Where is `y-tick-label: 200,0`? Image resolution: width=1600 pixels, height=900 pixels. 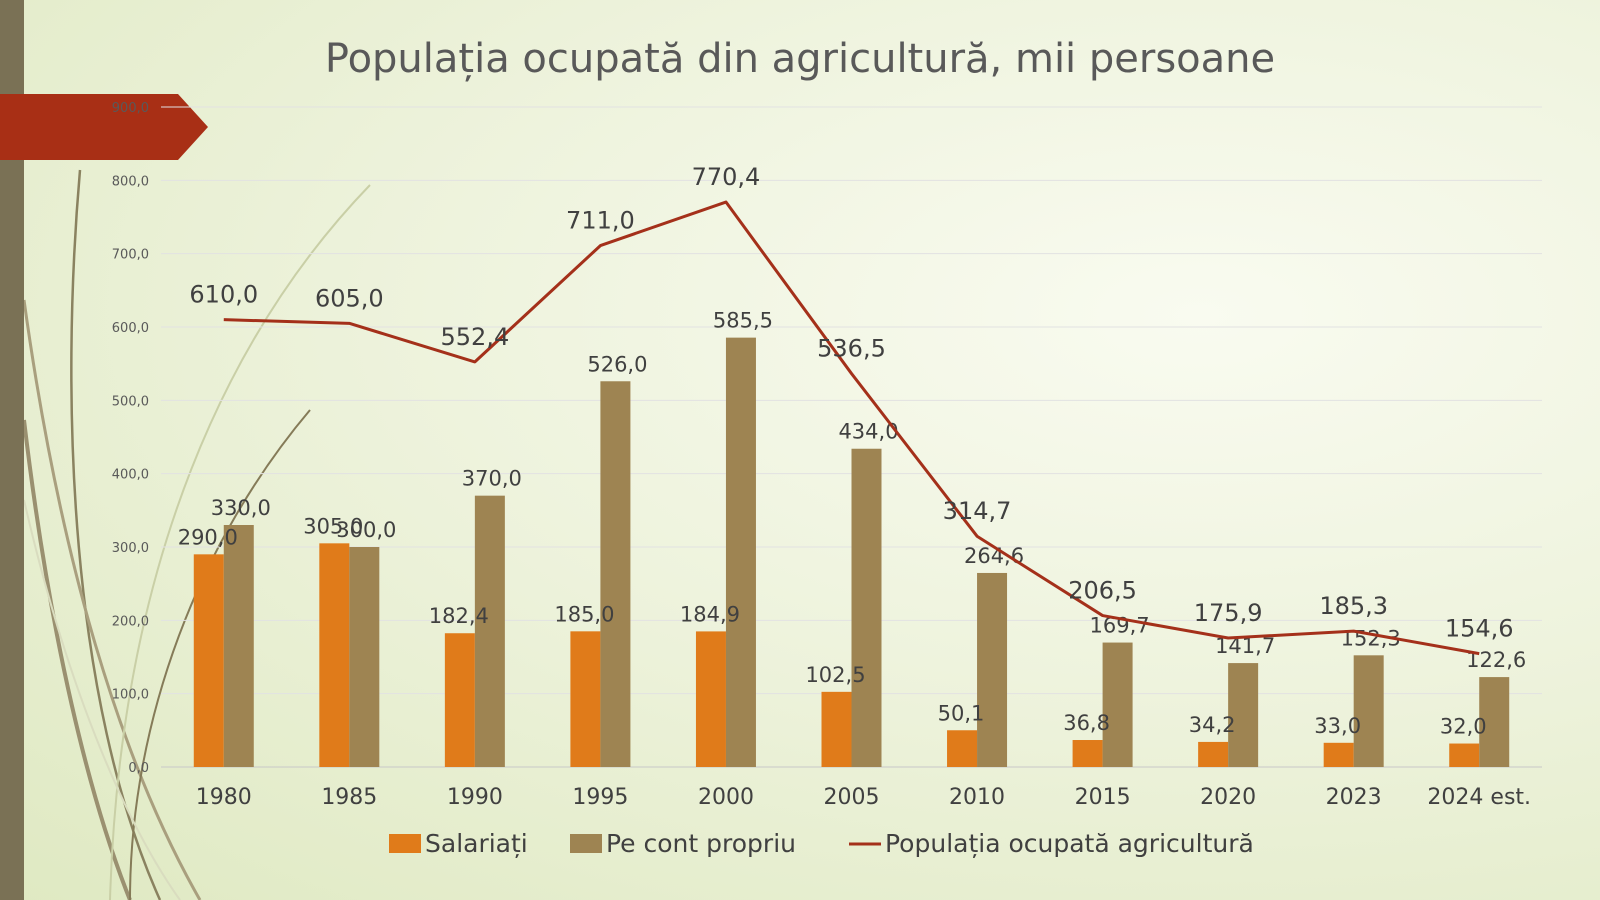 y-tick-label: 200,0 is located at coordinates (130, 621).